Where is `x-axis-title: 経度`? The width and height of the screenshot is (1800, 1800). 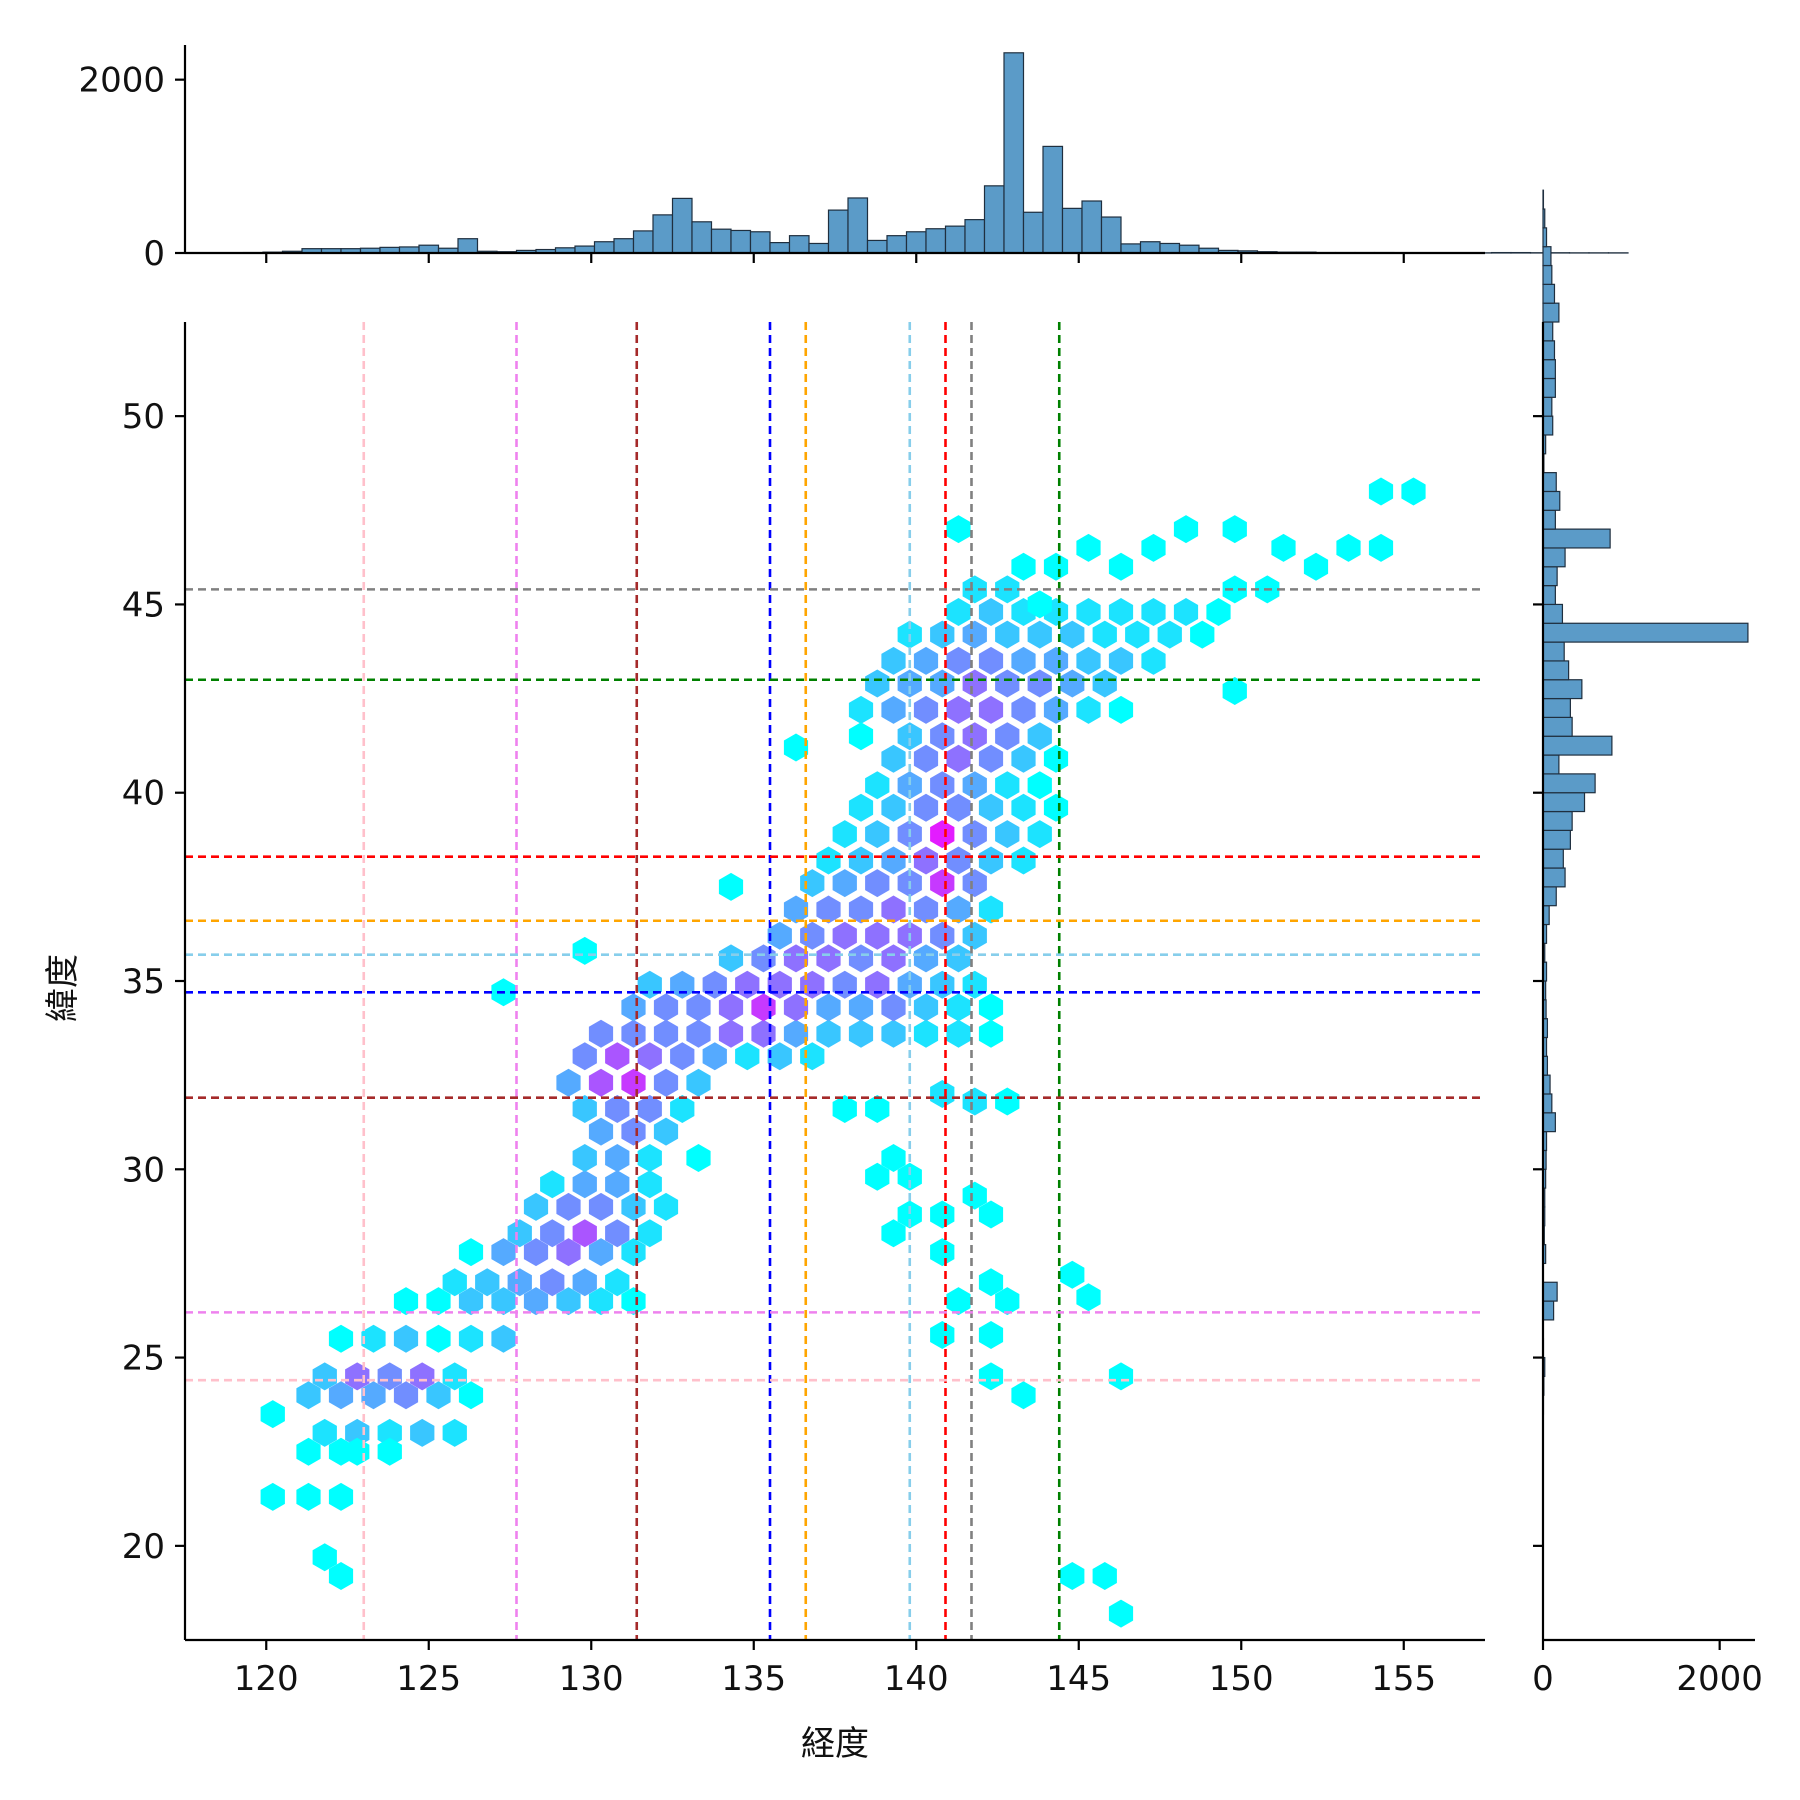
x-axis-title: 経度 is located at coordinates (835, 1744).